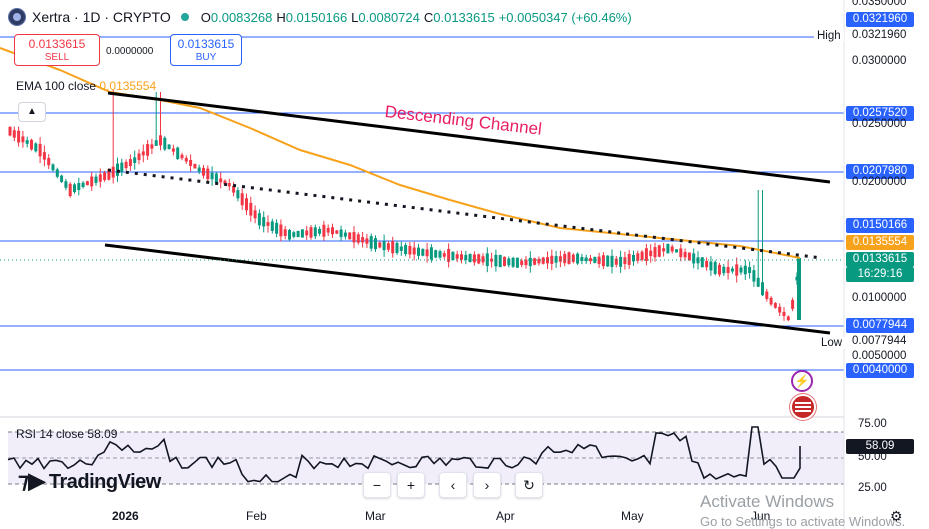  I want to click on rsi-value-tag: 58.09, so click(880, 446).